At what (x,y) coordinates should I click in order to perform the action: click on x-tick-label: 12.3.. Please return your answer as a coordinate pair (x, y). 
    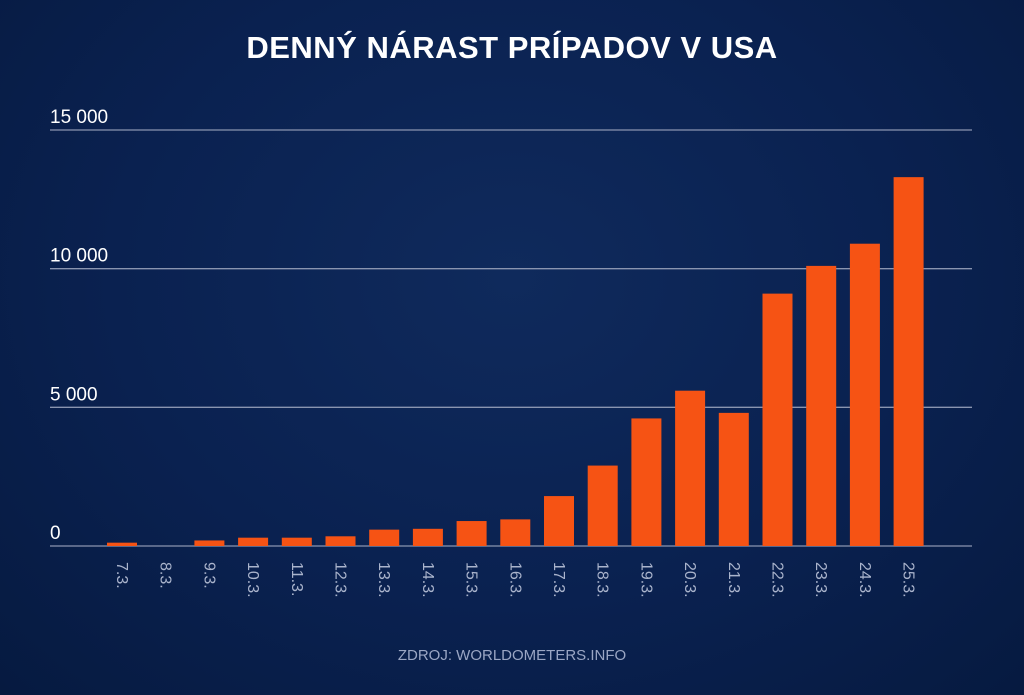
    Looking at the image, I should click on (340, 580).